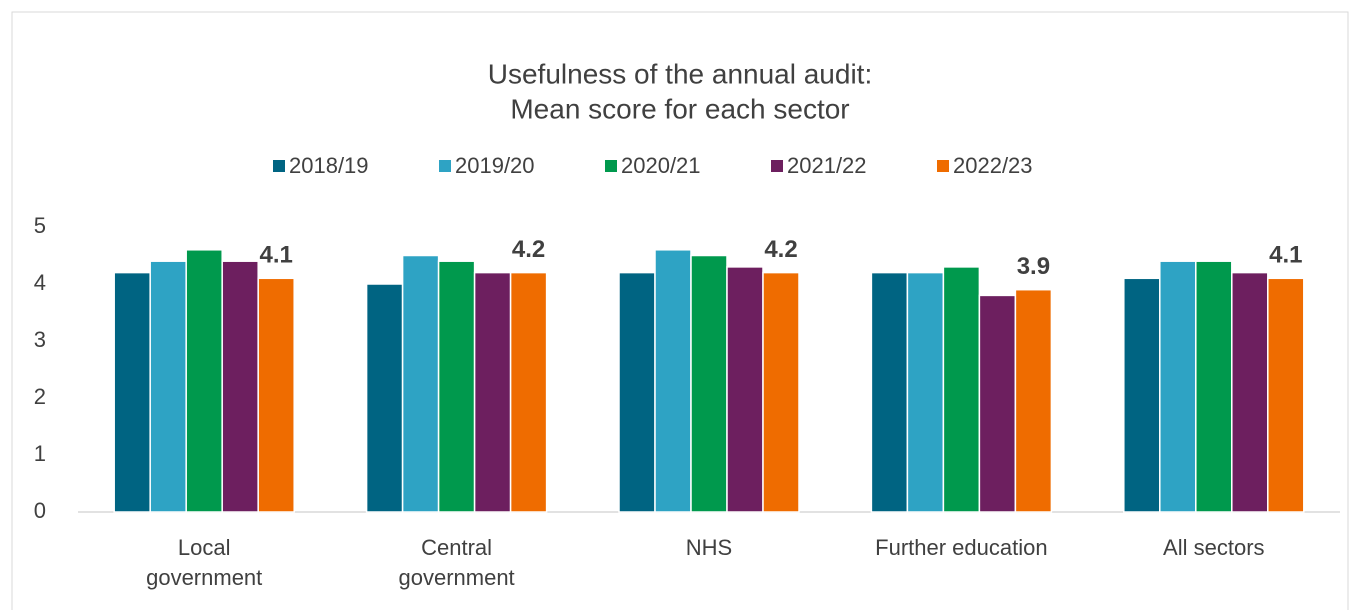 The height and width of the screenshot is (610, 1360). I want to click on x-tick-label: Further education, so click(961, 548).